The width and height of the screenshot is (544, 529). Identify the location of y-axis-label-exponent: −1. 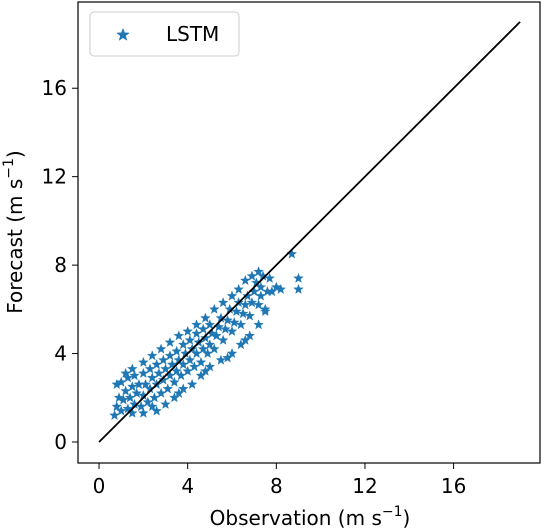
(9, 168).